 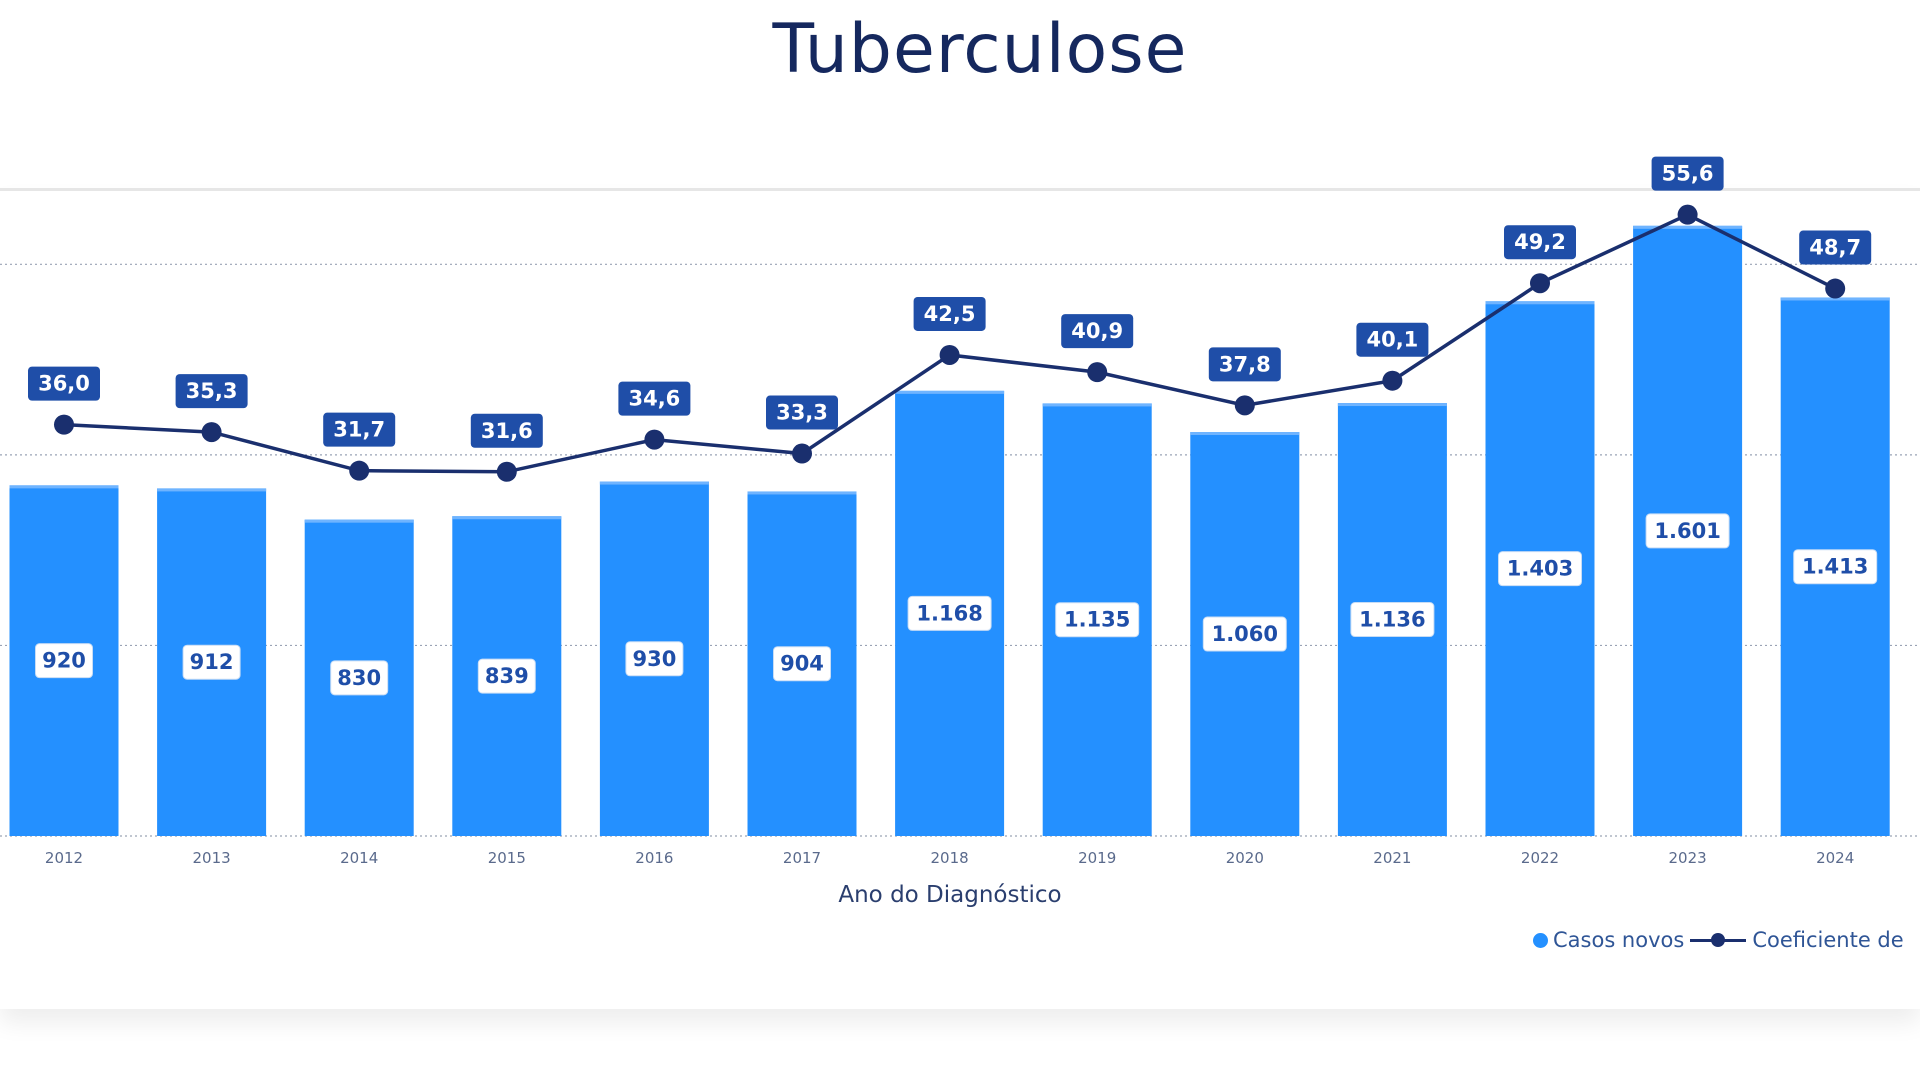 I want to click on line-value-label: 36,0, so click(x=64, y=384).